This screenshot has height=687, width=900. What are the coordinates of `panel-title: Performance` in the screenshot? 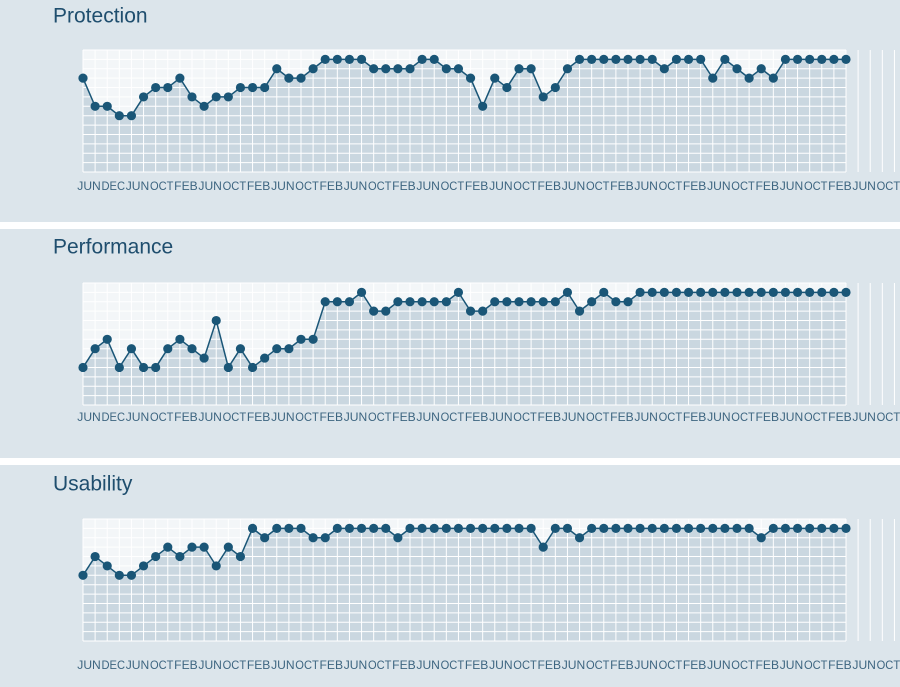 It's located at (113, 247).